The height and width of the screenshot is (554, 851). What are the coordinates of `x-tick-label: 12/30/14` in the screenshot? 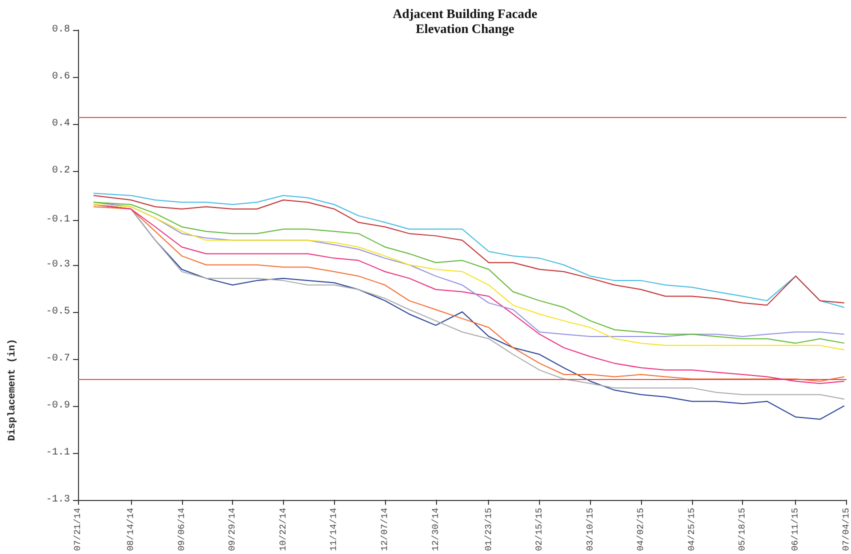 It's located at (435, 530).